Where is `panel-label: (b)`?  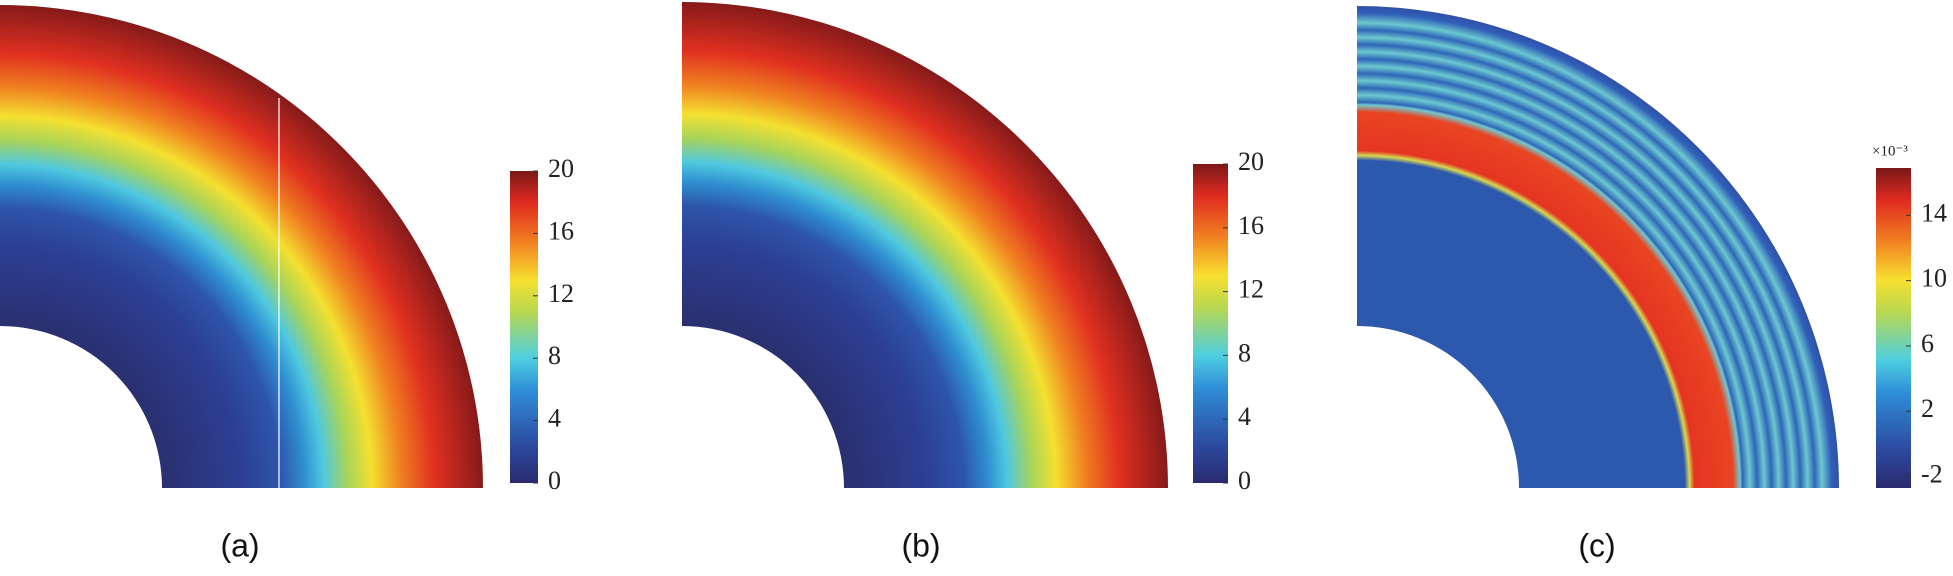 panel-label: (b) is located at coordinates (920, 545).